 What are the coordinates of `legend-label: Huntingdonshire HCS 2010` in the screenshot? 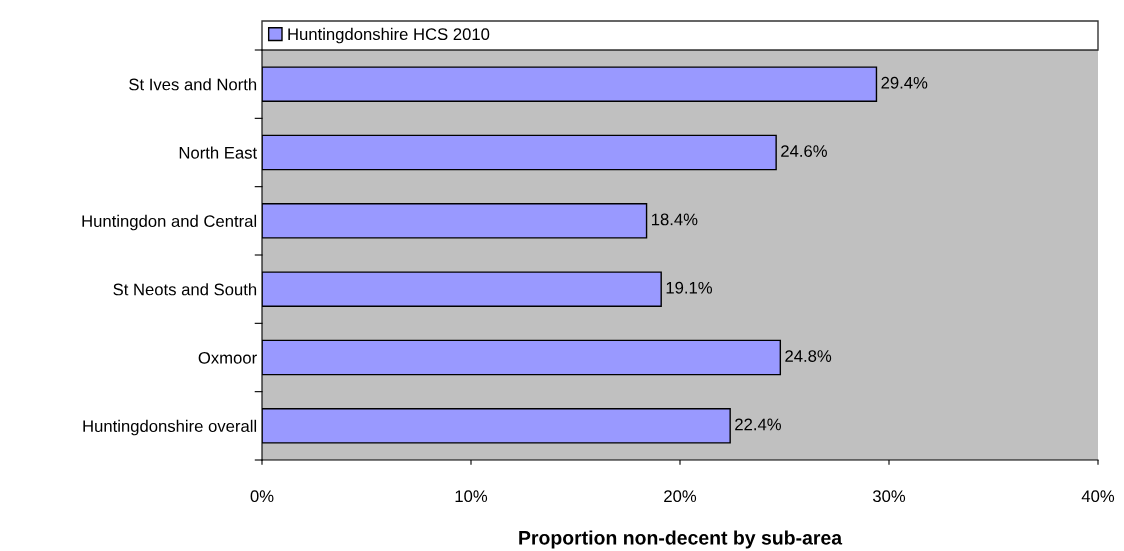 It's located at (389, 35).